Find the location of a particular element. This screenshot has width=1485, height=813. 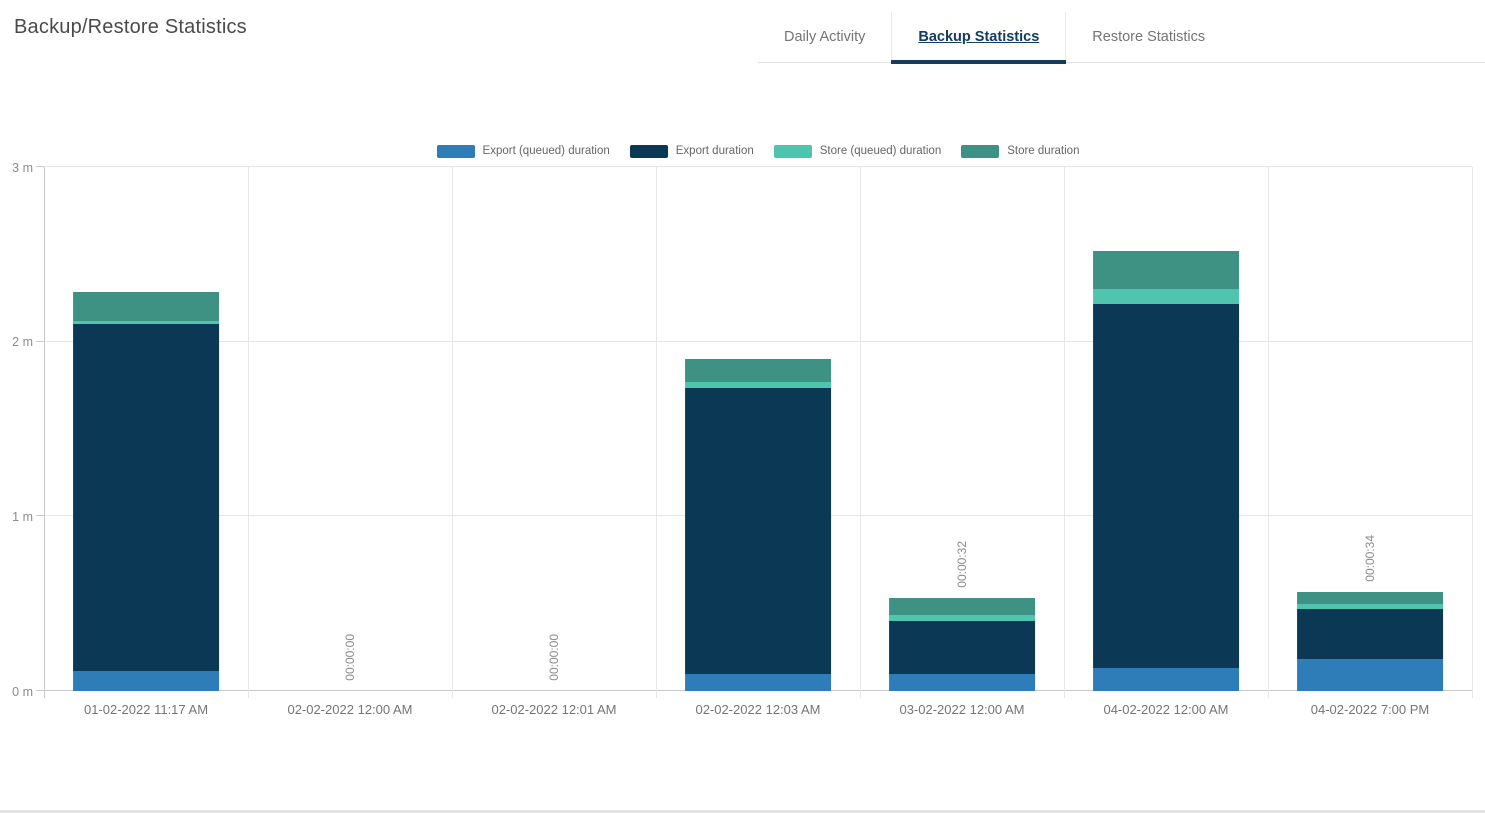

category-slot: 01-02-2022 11:17 AM is located at coordinates (146, 442).